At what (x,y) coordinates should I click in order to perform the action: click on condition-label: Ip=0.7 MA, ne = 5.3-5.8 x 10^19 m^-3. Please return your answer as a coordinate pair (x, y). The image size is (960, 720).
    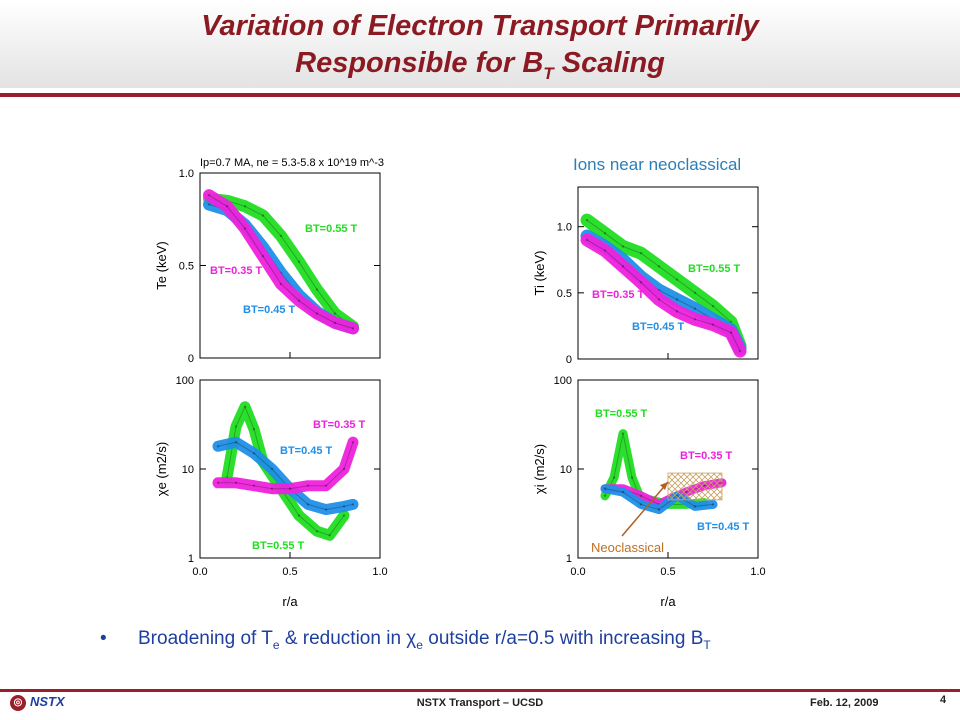
    Looking at the image, I should click on (292, 163).